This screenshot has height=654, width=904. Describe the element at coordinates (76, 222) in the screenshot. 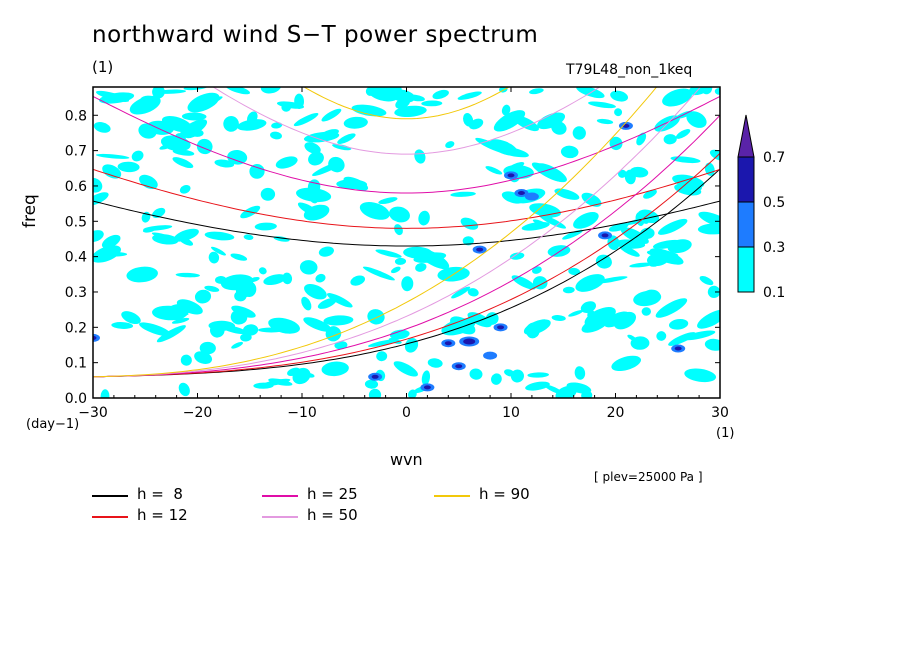

I see `y-tick-label: 0.5` at that location.